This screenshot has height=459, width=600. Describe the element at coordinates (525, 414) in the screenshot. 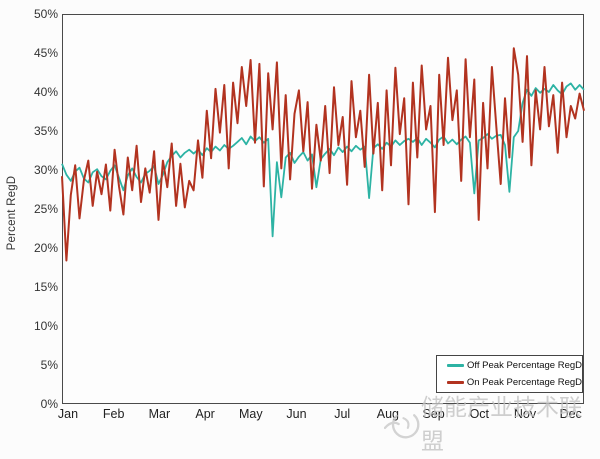

I see `x-tick-label: Nov` at that location.